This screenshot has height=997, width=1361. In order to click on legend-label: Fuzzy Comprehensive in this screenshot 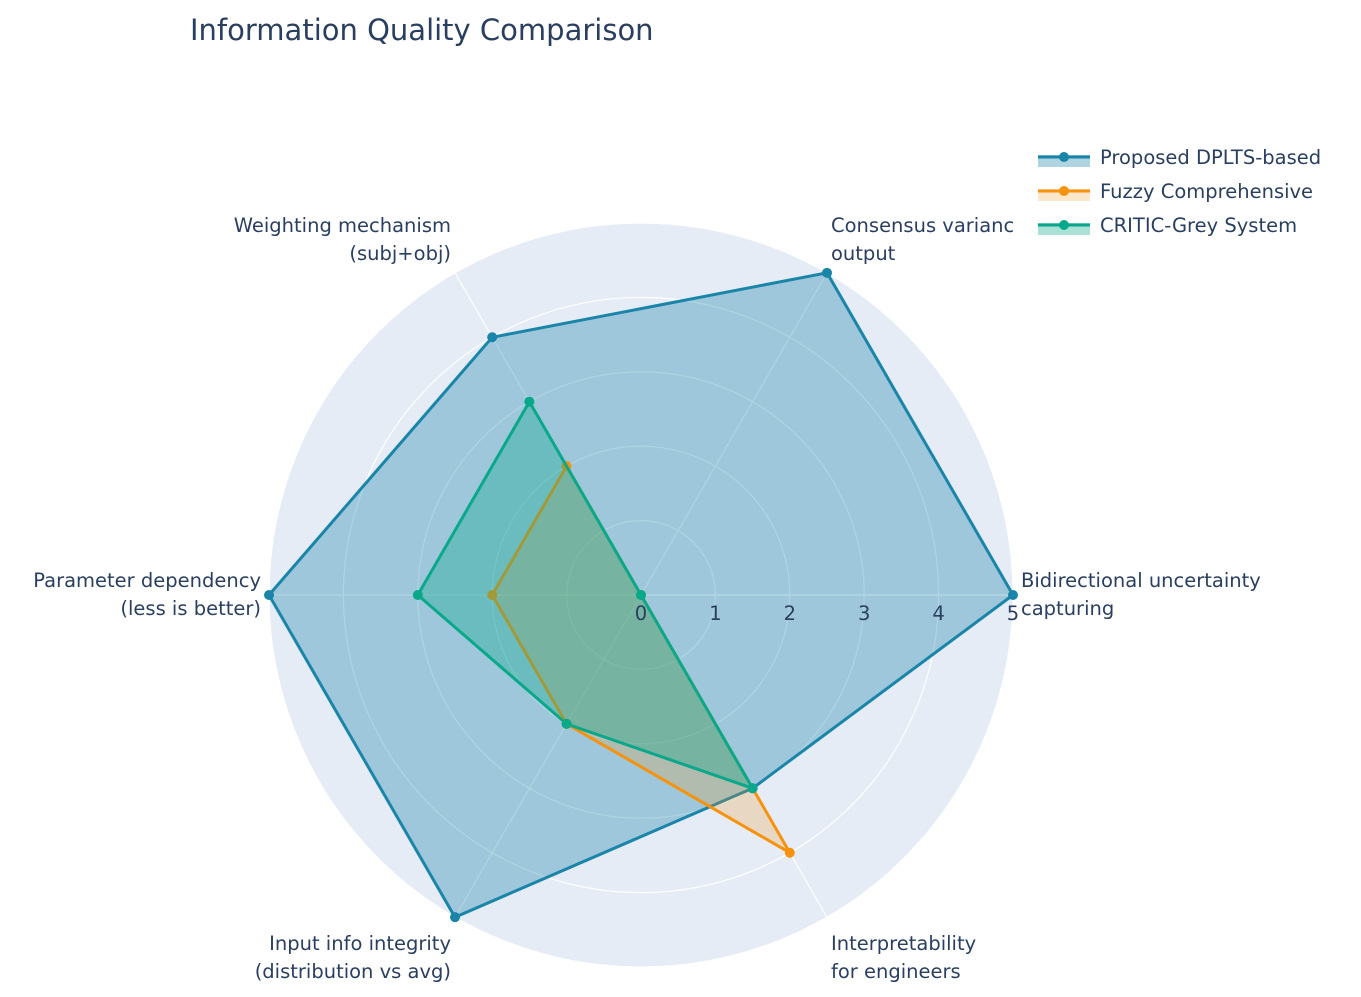, I will do `click(1206, 191)`.